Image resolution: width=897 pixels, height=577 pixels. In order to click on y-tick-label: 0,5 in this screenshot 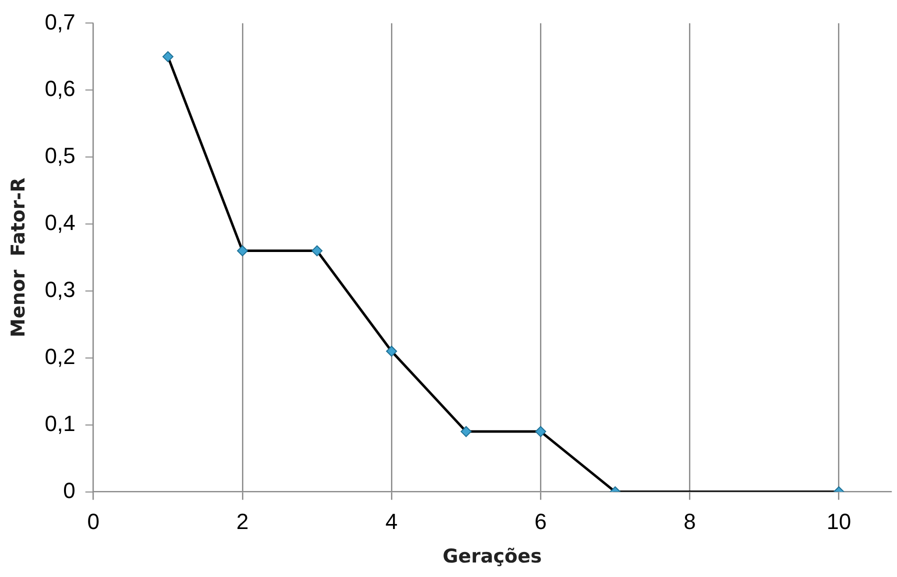, I will do `click(60, 155)`.